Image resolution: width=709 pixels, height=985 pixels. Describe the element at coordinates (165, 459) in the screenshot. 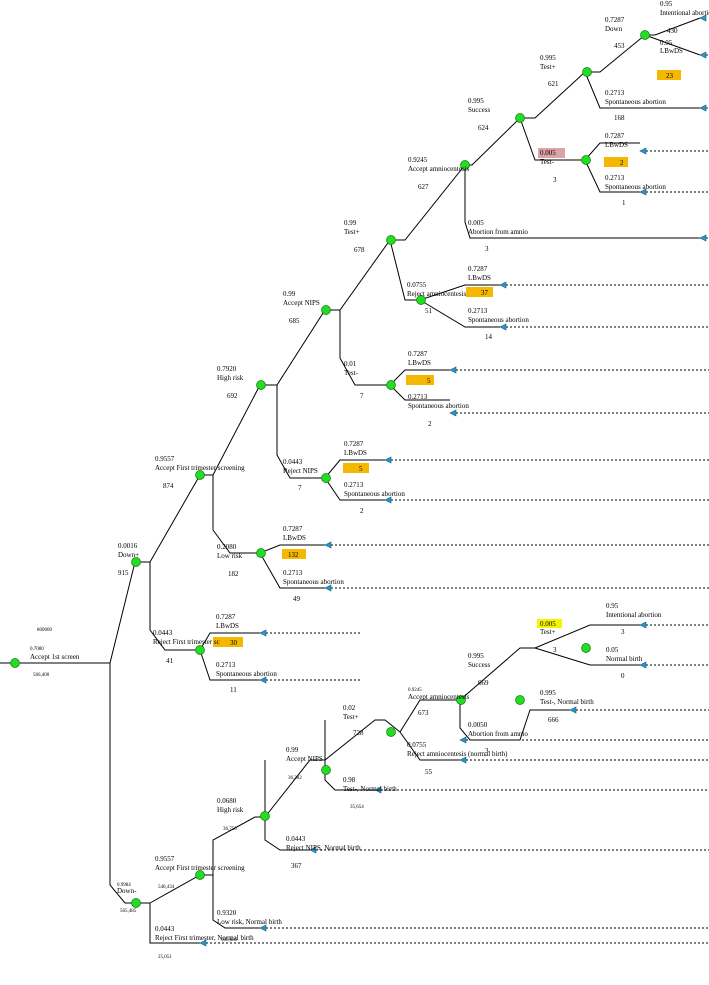

I see `branch-prob: 0.9557` at that location.